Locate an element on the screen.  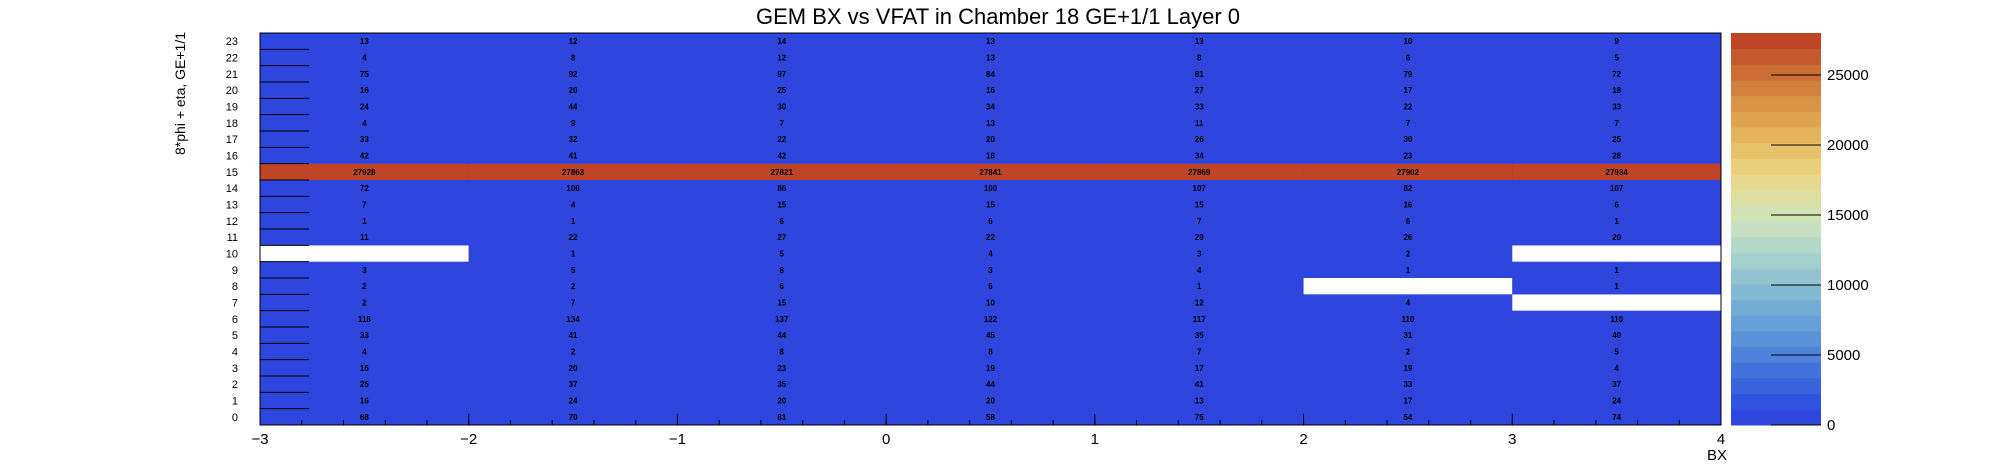
cell-value-label: 27 is located at coordinates (1199, 90).